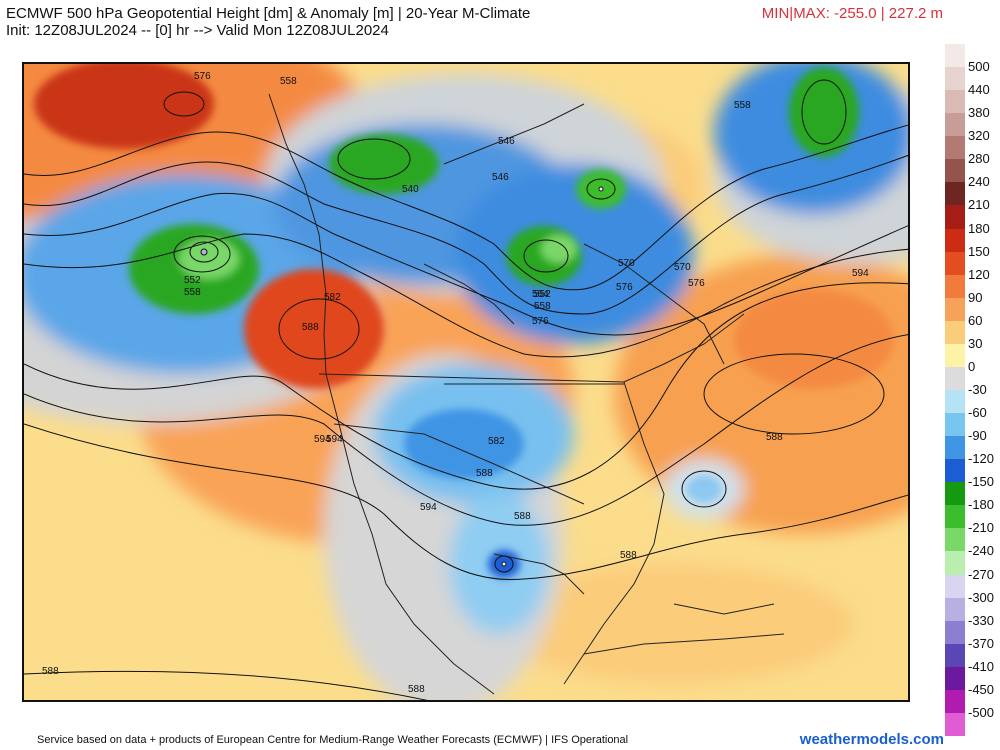 The width and height of the screenshot is (1000, 750). I want to click on colorbar-label: -410, so click(981, 666).